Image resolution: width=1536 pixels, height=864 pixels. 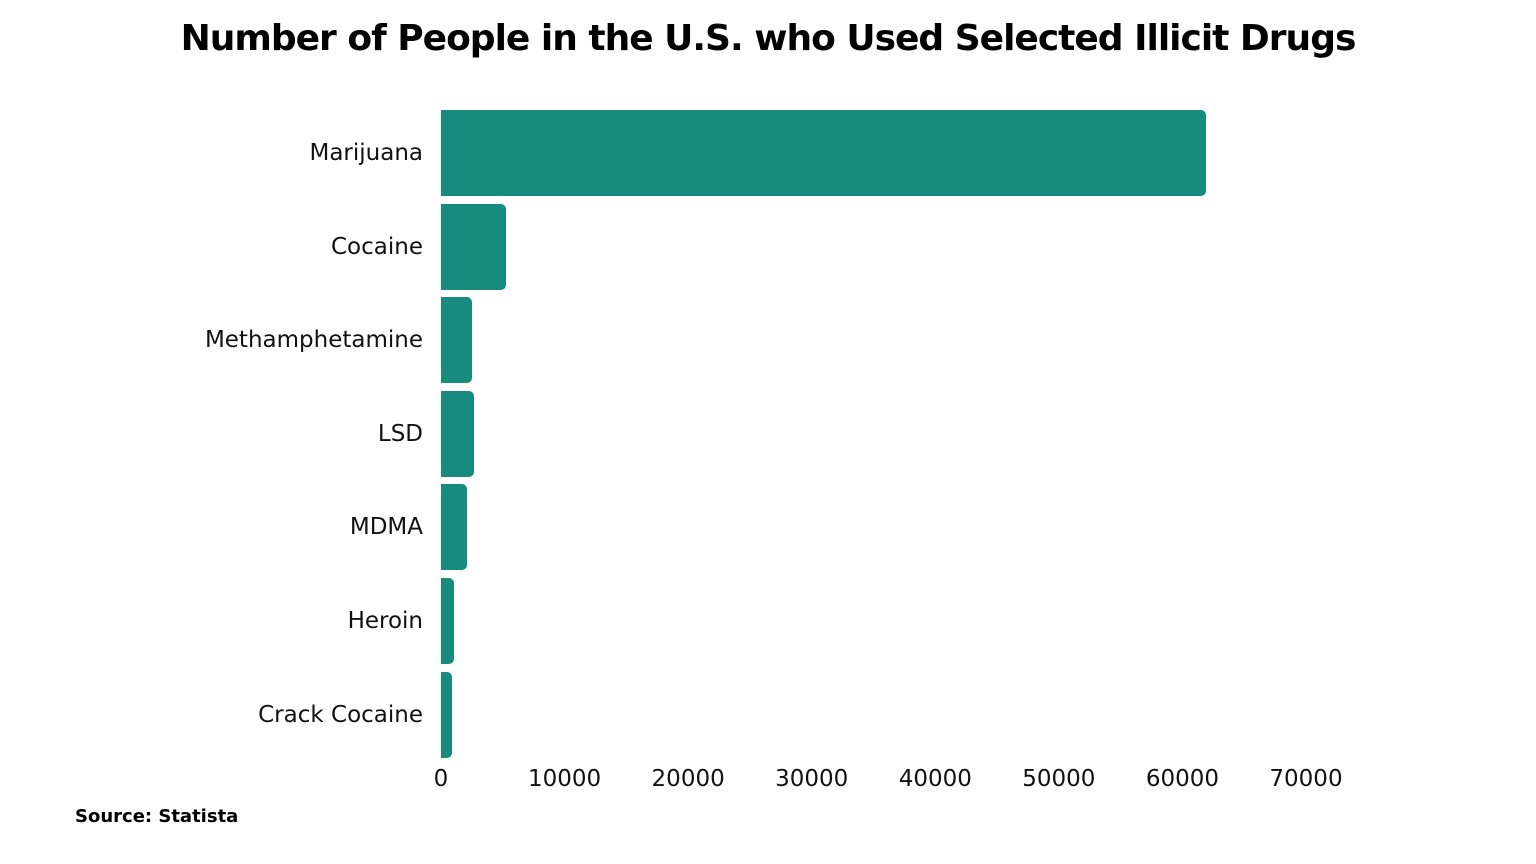 I want to click on category-label: Cocaine, so click(x=377, y=246).